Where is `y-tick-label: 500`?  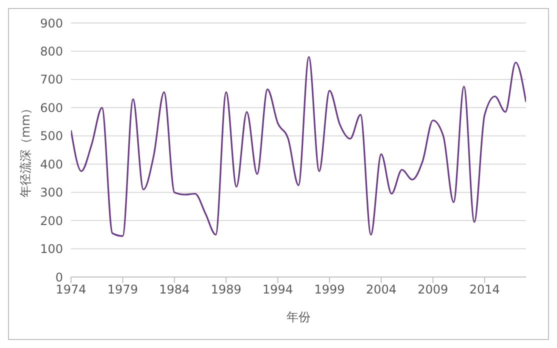 y-tick-label: 500 is located at coordinates (51, 136).